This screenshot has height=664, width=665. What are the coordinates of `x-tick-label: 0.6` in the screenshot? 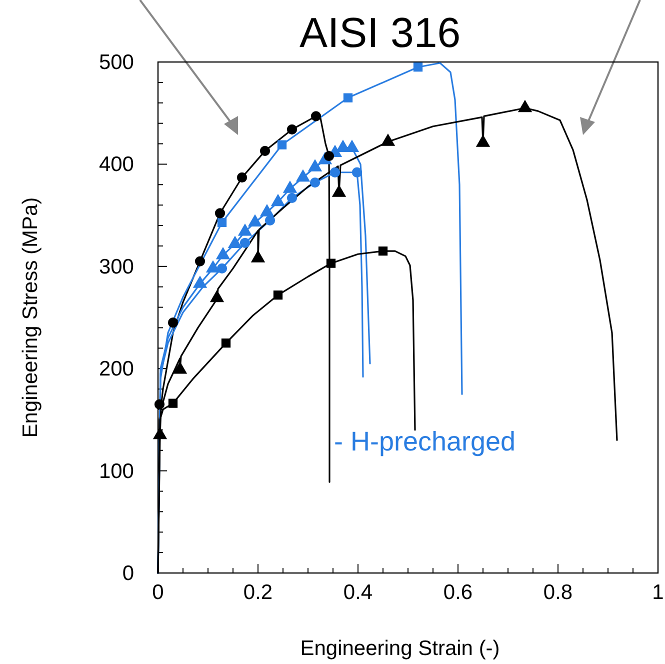 It's located at (458, 592).